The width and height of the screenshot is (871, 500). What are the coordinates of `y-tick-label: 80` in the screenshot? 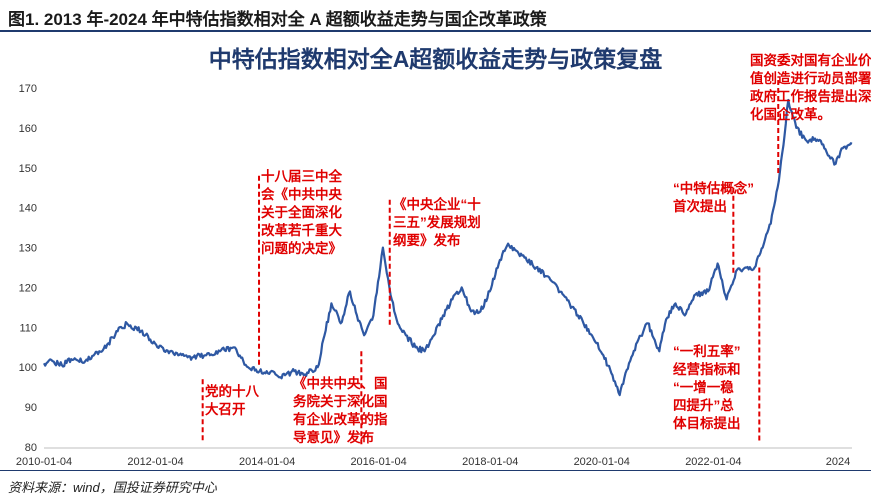 It's located at (31, 448).